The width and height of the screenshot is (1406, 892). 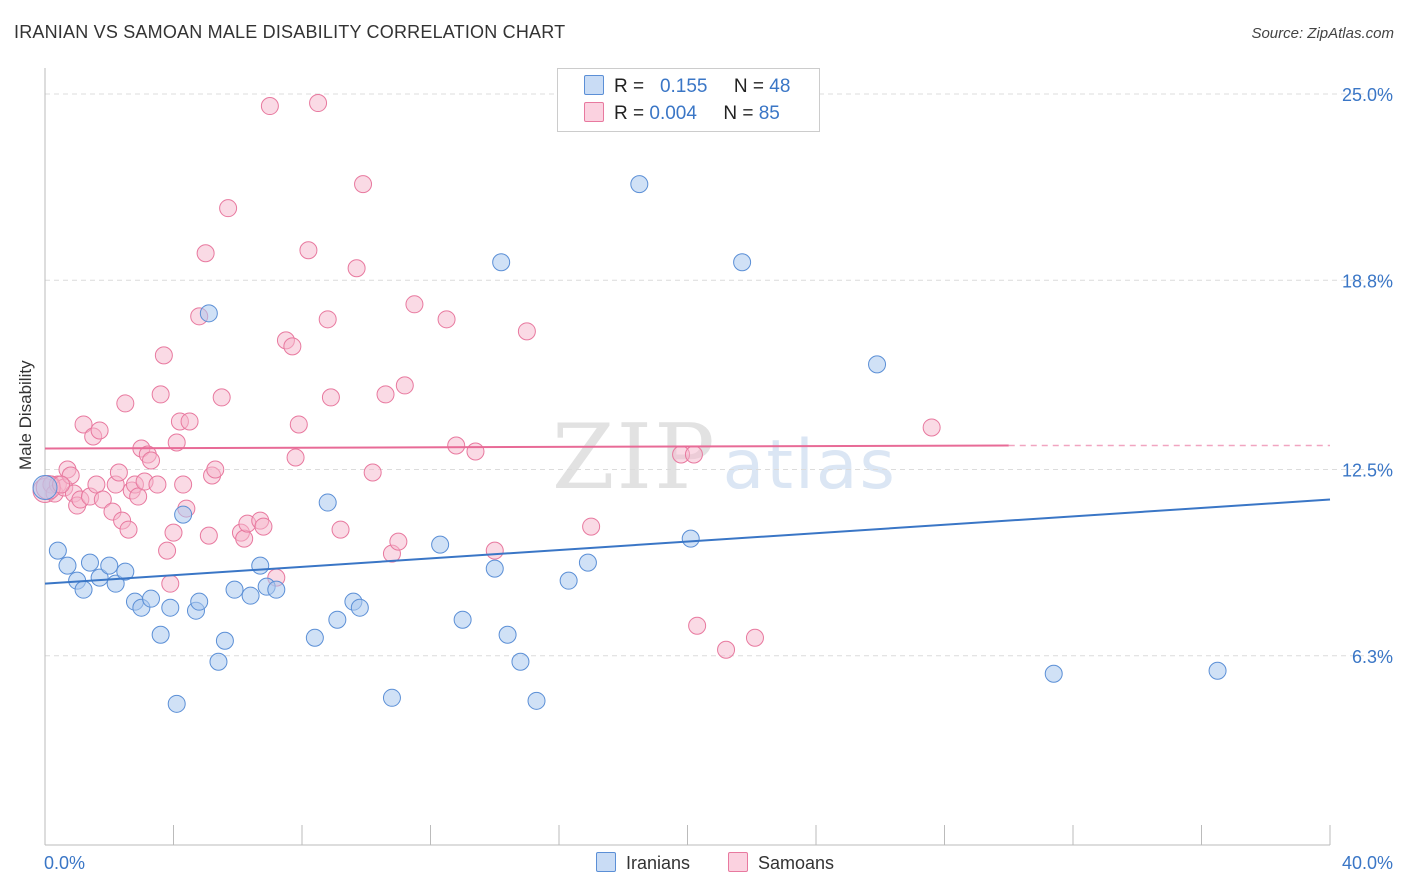 I want to click on x-tick-label: 0.0%, so click(x=64, y=863).